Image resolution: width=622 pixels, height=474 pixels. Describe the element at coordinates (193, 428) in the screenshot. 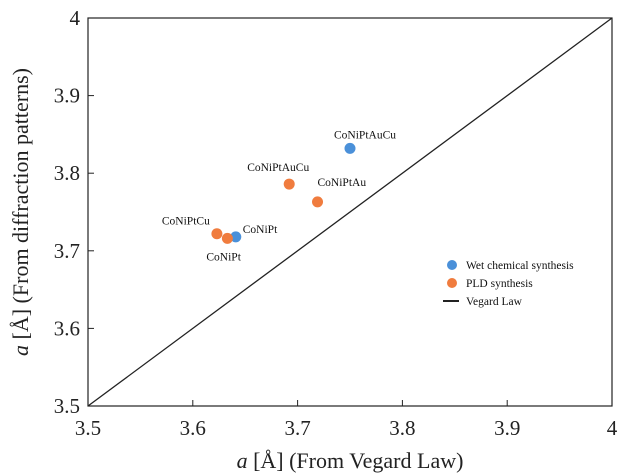

I see `x-tick-label: 3.6` at that location.